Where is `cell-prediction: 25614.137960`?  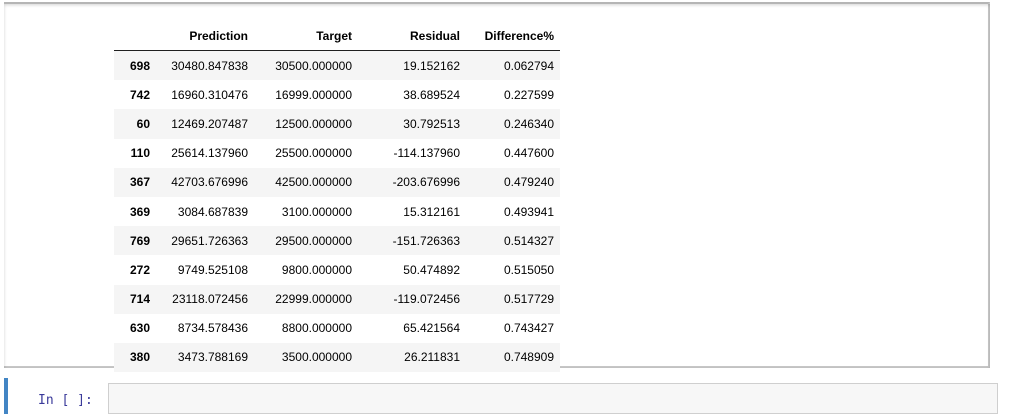 cell-prediction: 25614.137960 is located at coordinates (209, 153).